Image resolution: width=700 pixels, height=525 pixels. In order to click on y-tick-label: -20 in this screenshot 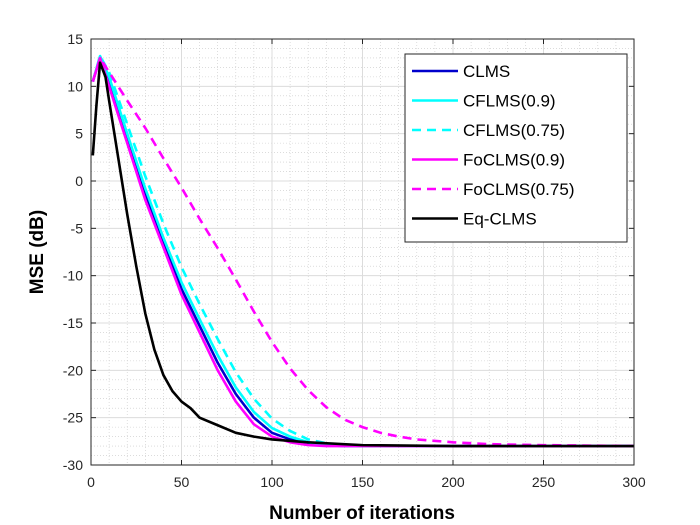, I will do `click(73, 370)`.